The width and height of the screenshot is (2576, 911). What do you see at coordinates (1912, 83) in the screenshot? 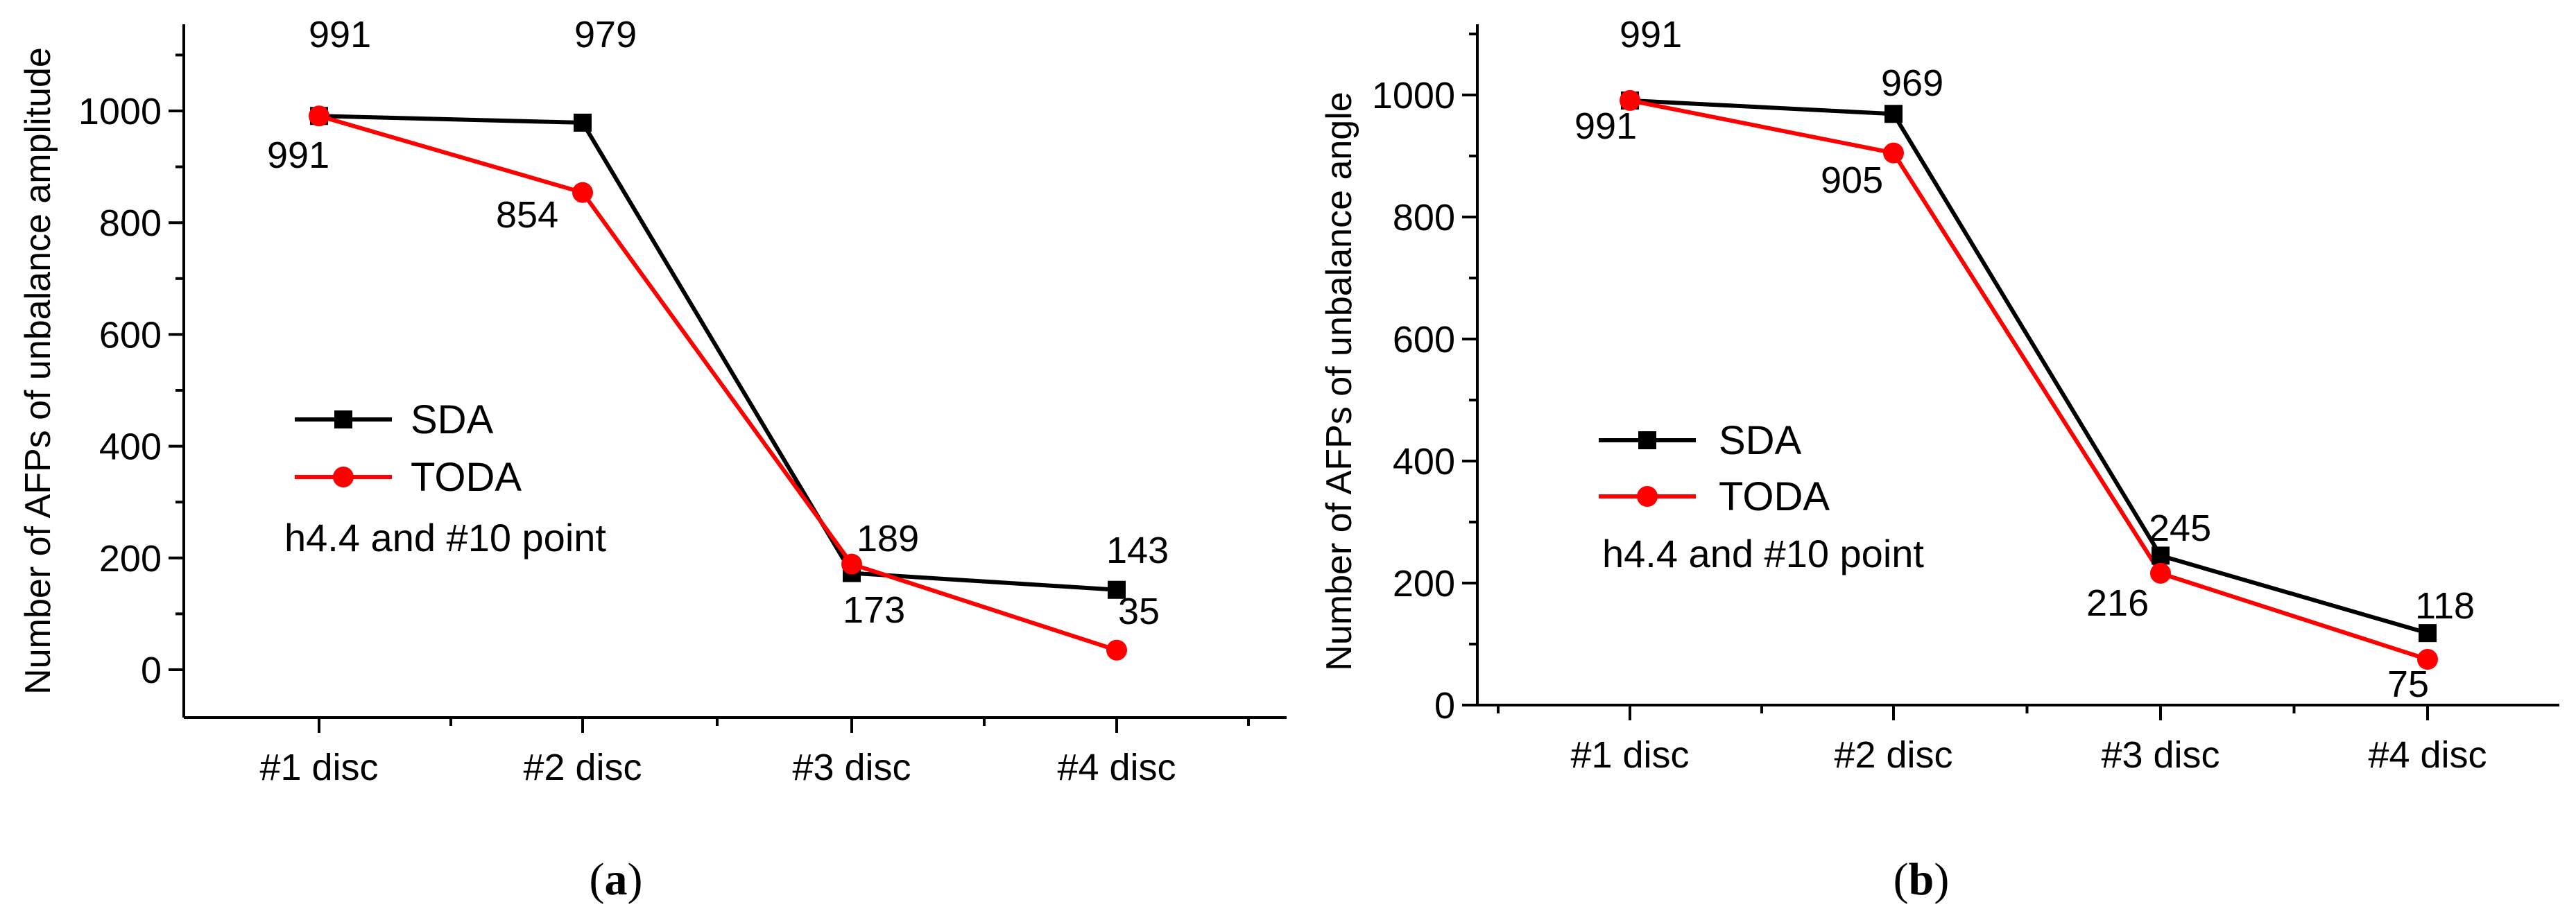
I see `panel-b-data-label-sda: 969` at bounding box center [1912, 83].